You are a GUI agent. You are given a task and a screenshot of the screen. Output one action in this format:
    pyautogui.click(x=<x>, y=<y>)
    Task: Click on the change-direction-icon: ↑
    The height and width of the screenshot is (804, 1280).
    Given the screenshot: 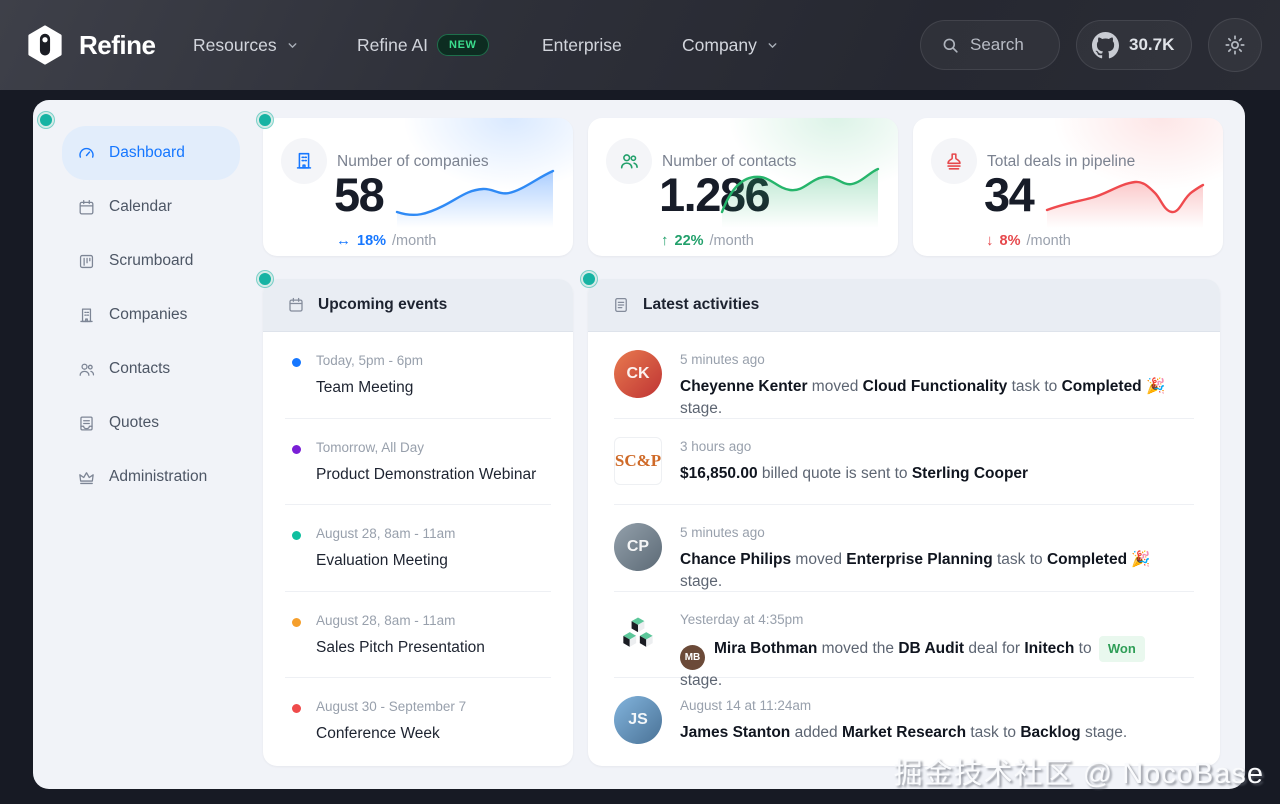 What is the action you would take?
    pyautogui.click(x=665, y=240)
    